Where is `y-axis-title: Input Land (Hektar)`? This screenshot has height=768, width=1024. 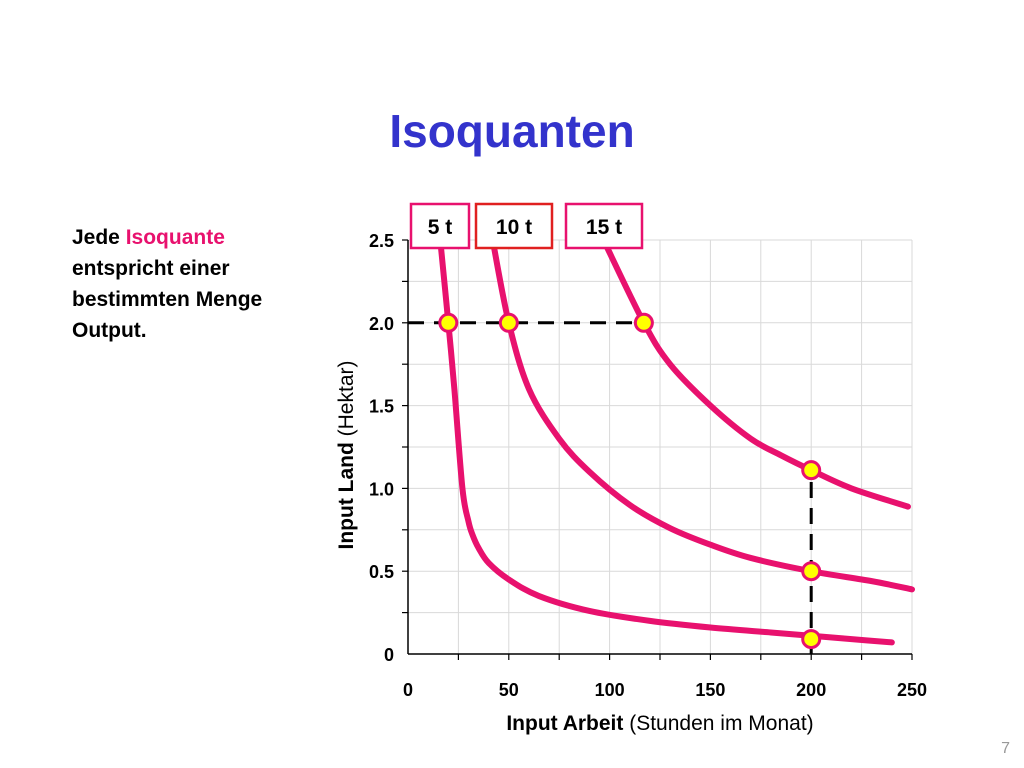
y-axis-title: Input Land (Hektar) is located at coordinates (346, 455).